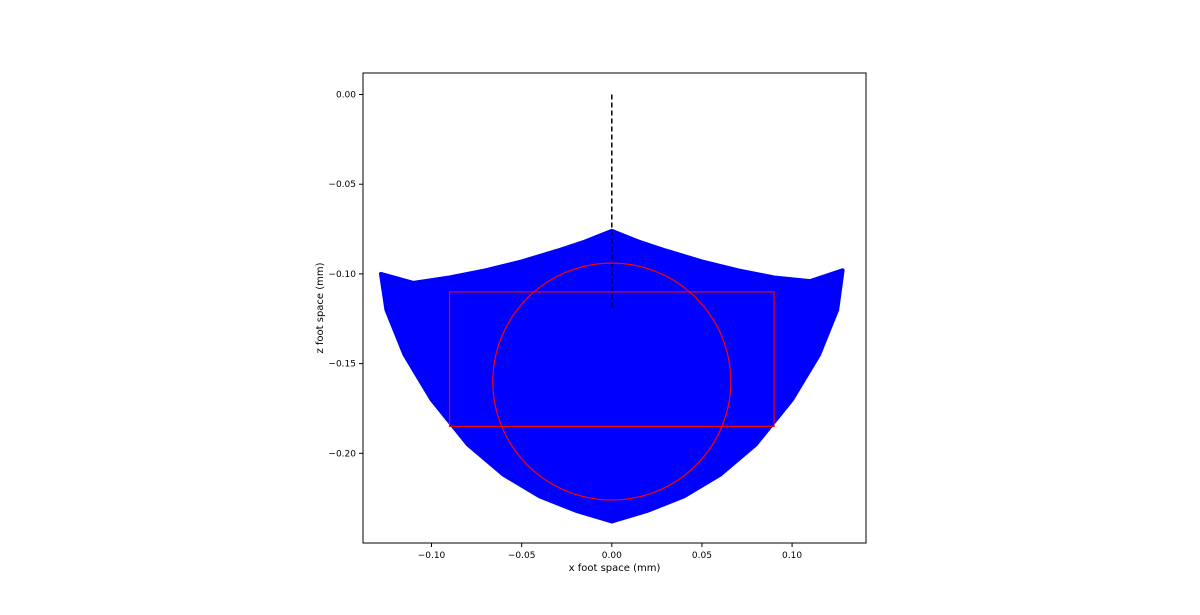 The width and height of the screenshot is (1200, 615). I want to click on x-axis: −0.10 −0.05 0.00 0.05 0.10, so click(610, 552).